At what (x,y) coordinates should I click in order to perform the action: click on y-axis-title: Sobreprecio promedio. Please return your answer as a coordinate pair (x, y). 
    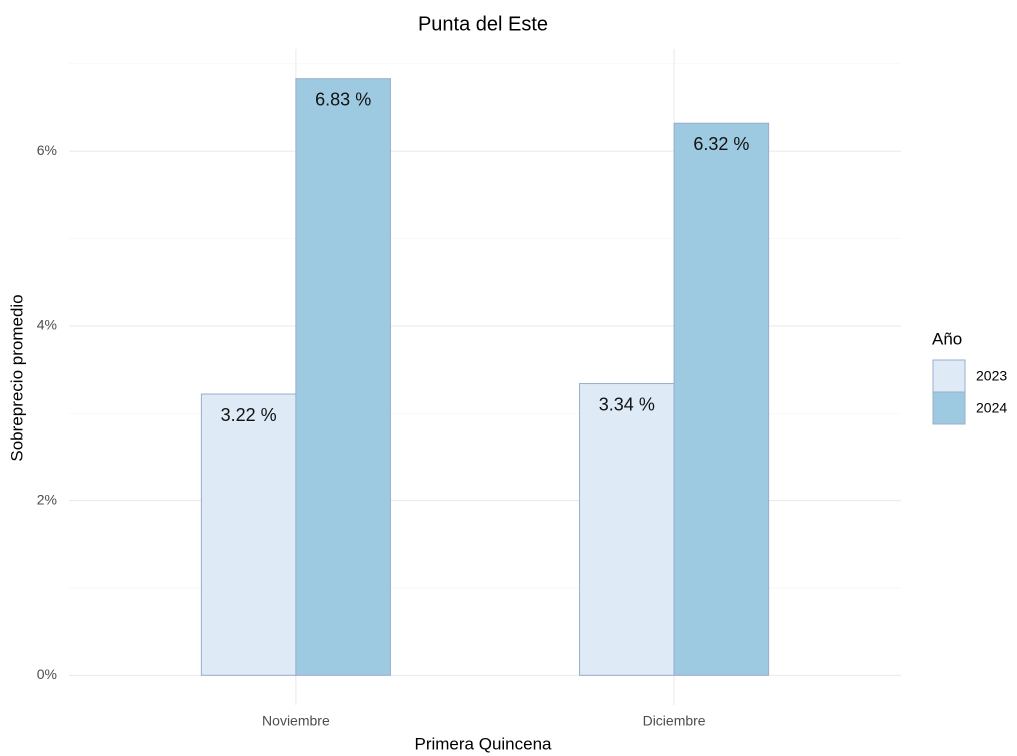
    Looking at the image, I should click on (16, 377).